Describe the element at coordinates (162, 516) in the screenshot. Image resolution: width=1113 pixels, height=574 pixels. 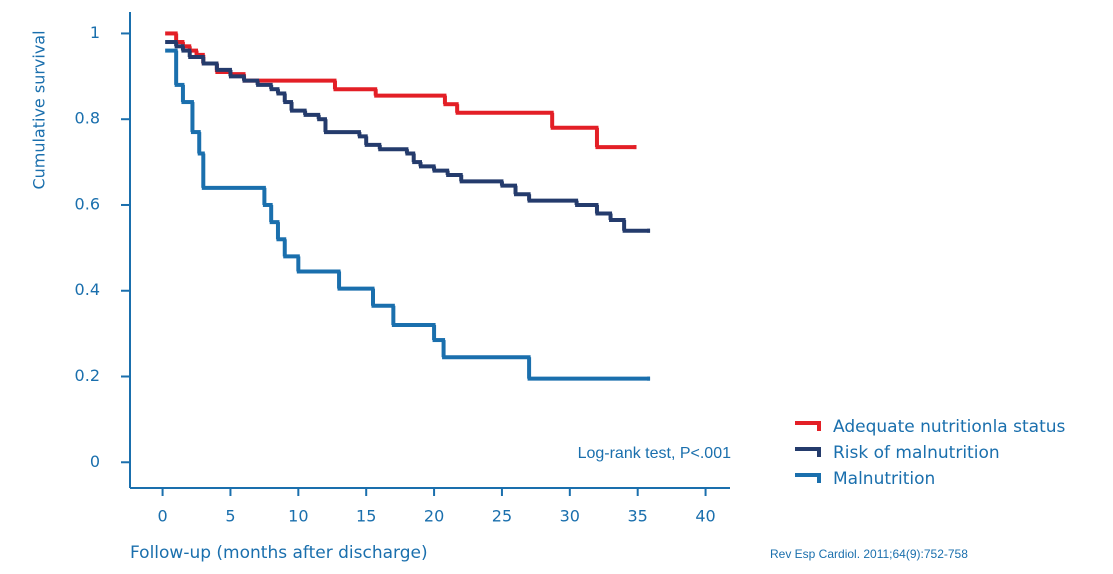
I see `x-tick-label: 0` at that location.